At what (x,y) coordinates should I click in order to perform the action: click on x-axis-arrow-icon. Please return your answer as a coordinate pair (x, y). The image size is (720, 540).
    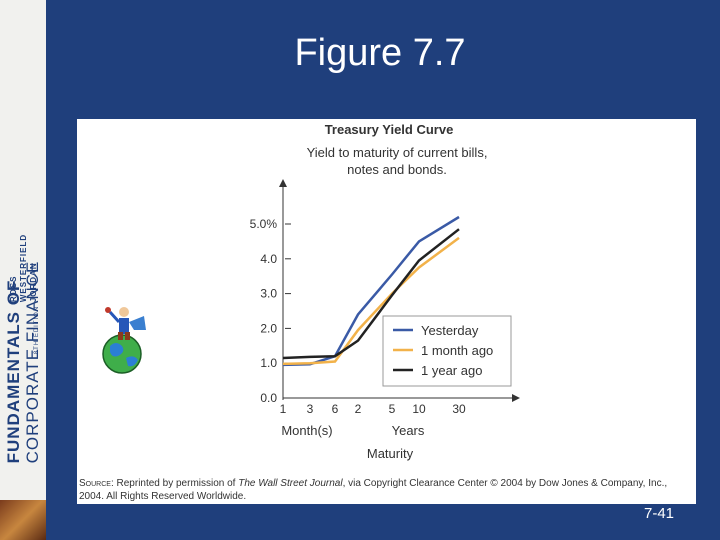
    Looking at the image, I should click on (516, 398).